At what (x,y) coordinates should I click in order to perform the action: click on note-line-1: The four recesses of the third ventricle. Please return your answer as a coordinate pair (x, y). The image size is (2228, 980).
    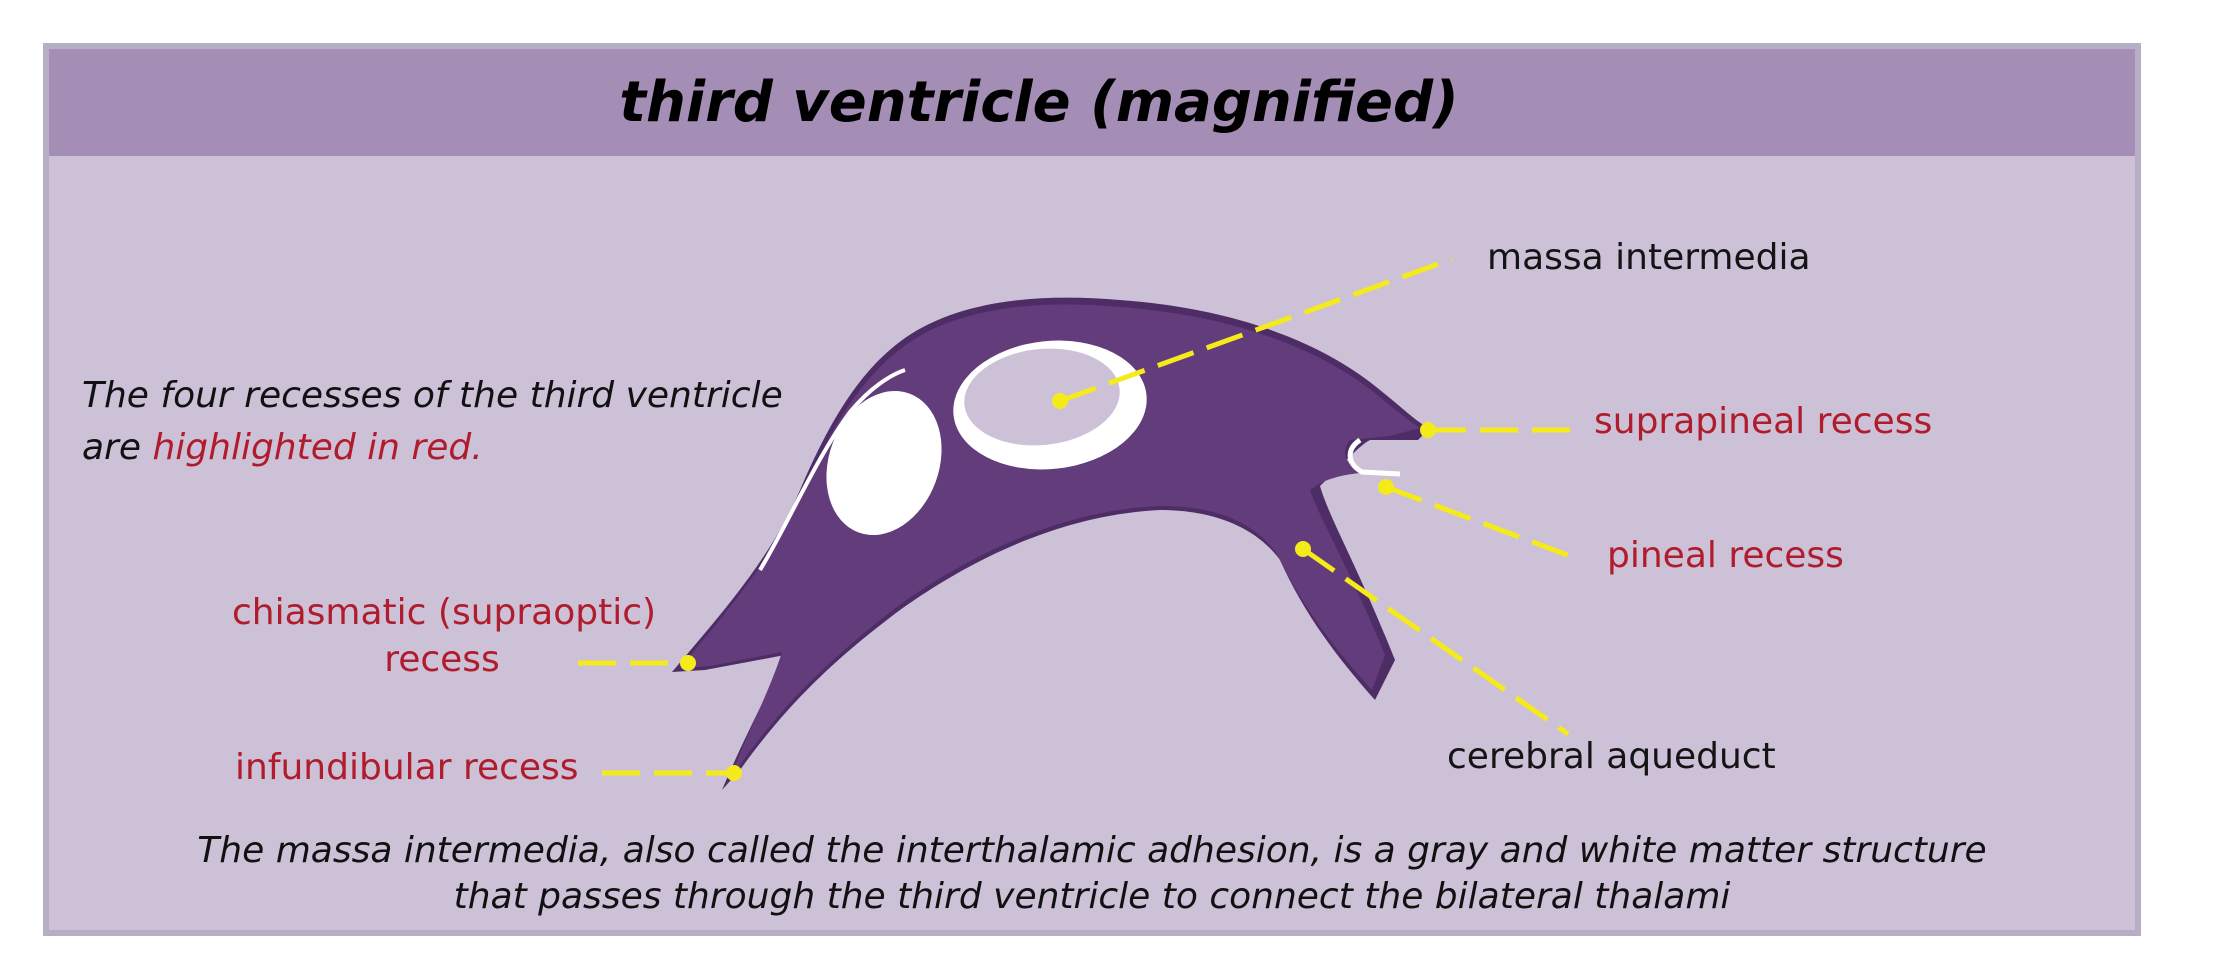
    Looking at the image, I should click on (432, 395).